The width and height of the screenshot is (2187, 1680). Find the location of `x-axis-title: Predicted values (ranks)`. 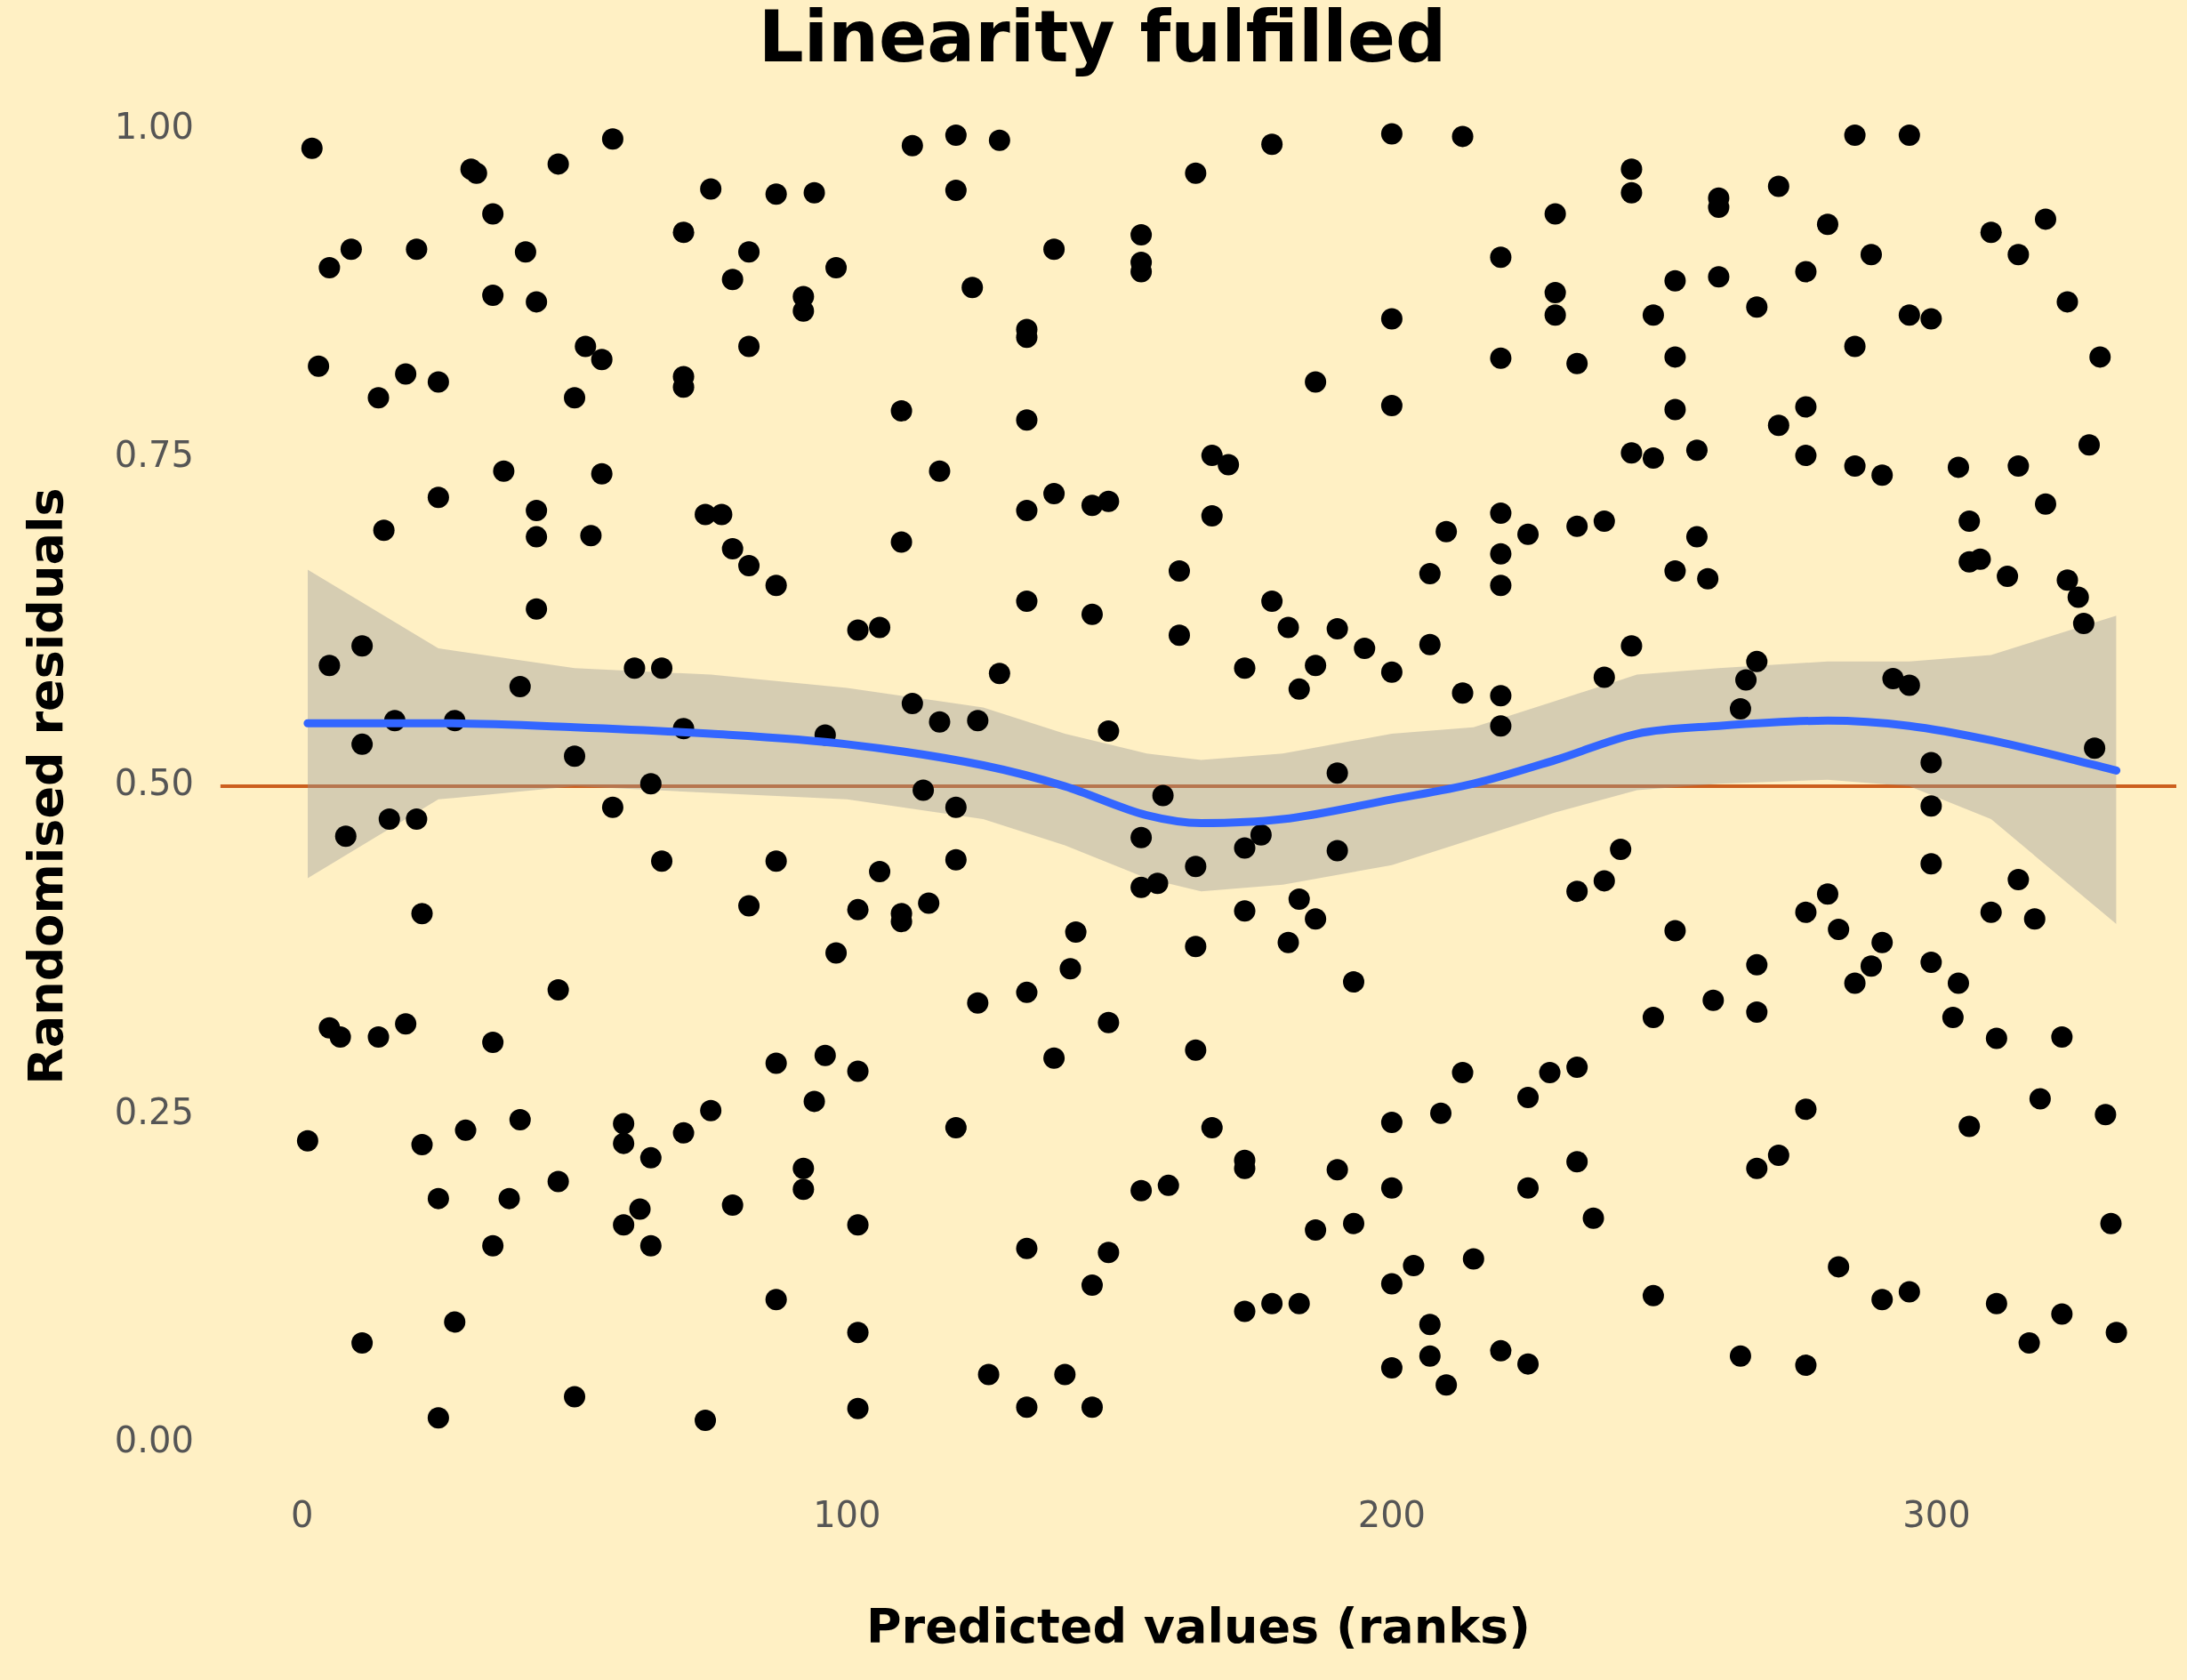

x-axis-title: Predicted values (ranks) is located at coordinates (1198, 1625).